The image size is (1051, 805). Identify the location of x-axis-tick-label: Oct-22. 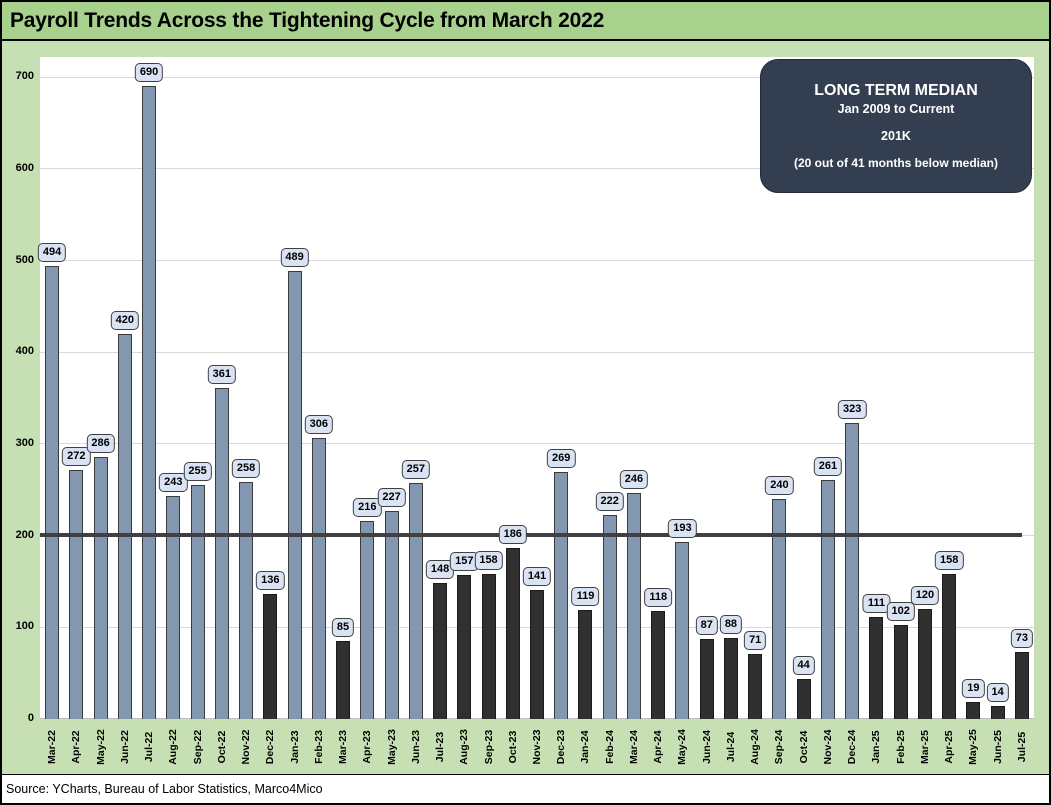
(221, 747).